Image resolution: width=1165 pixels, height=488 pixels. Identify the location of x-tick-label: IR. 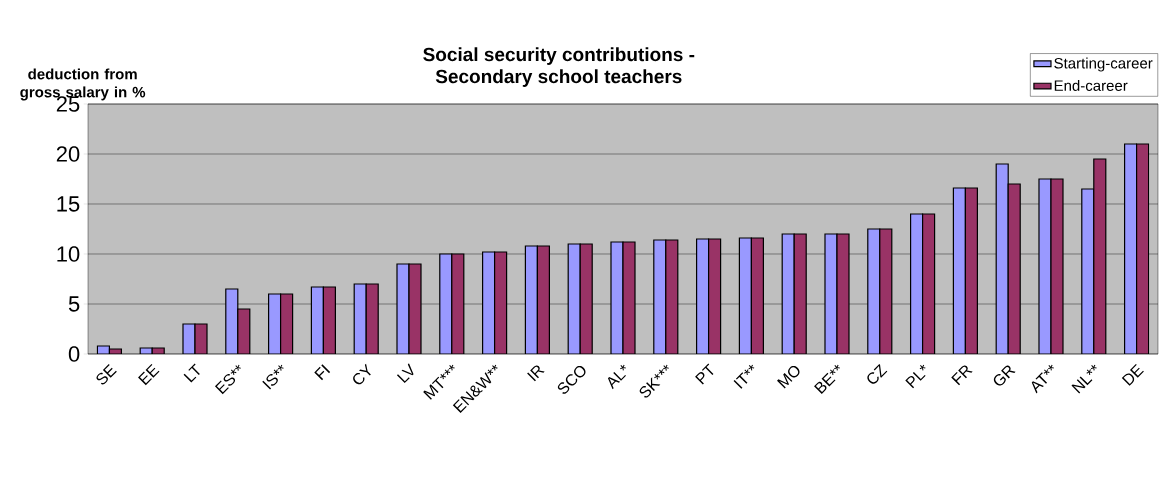
(536, 373).